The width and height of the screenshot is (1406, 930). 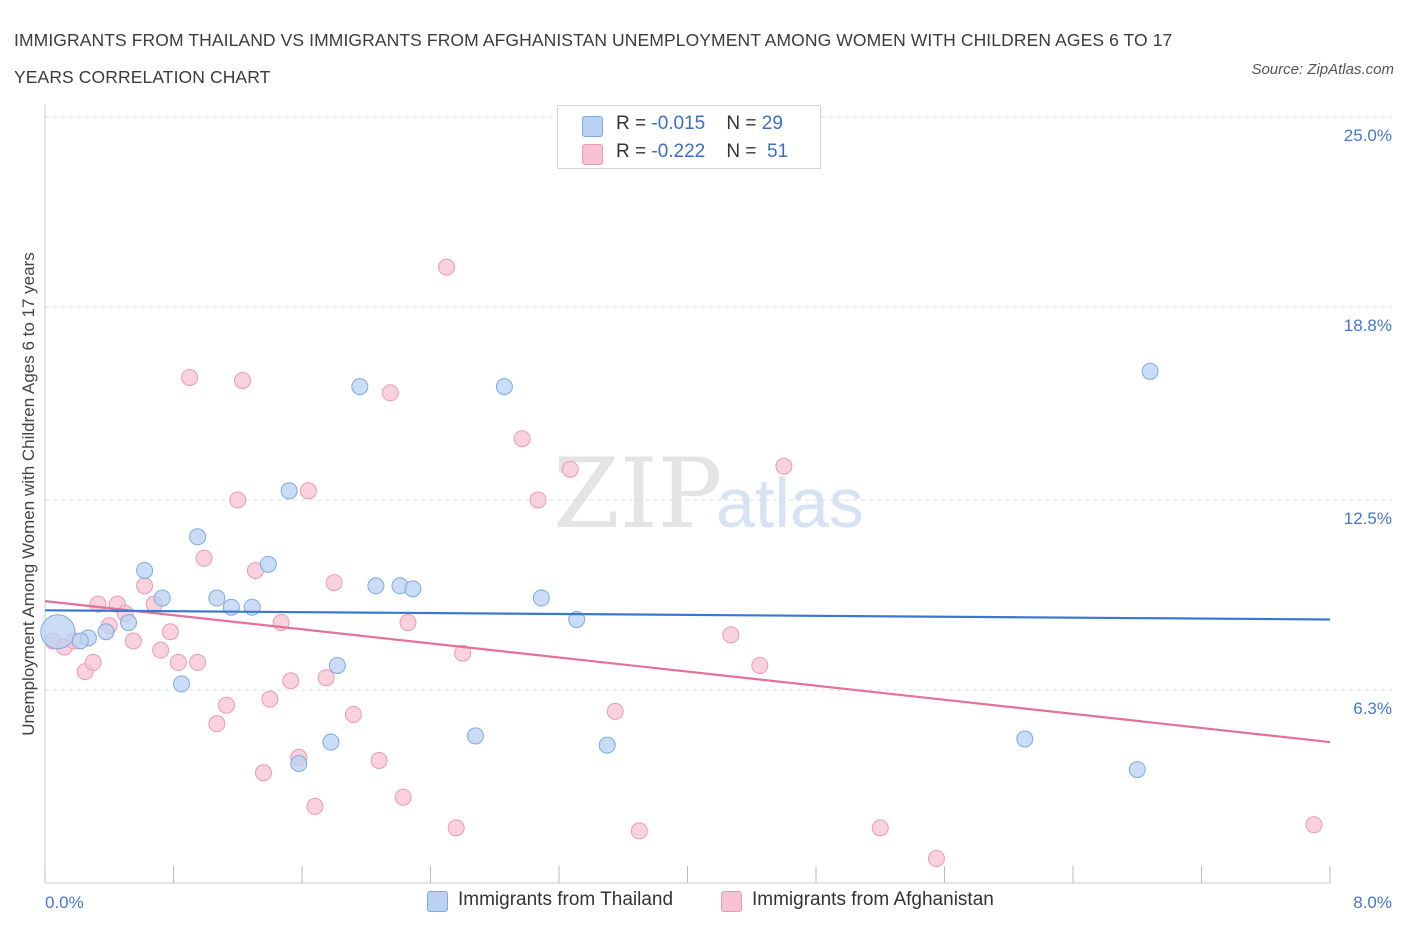 I want to click on y-tick-label: 6.3%, so click(x=1372, y=708).